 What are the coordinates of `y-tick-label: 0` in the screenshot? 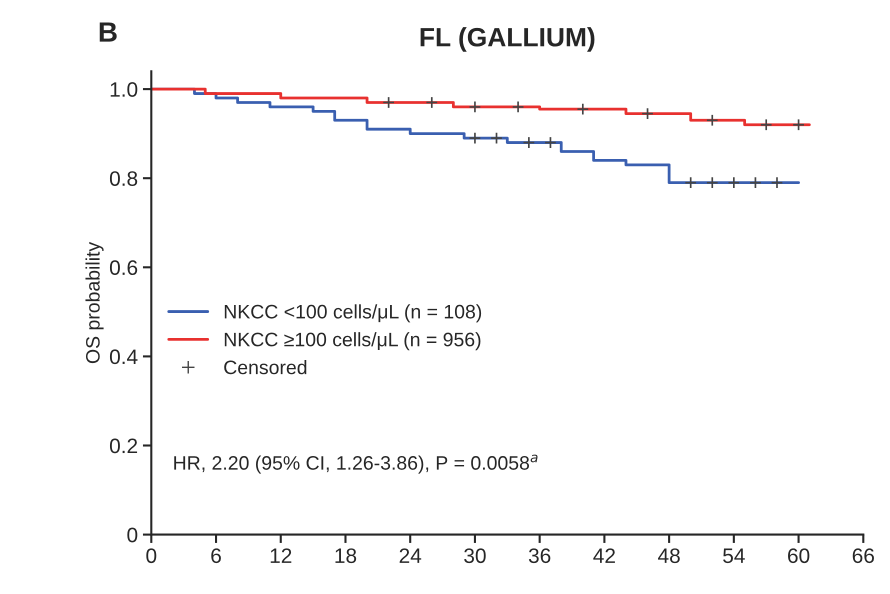 It's located at (132, 535).